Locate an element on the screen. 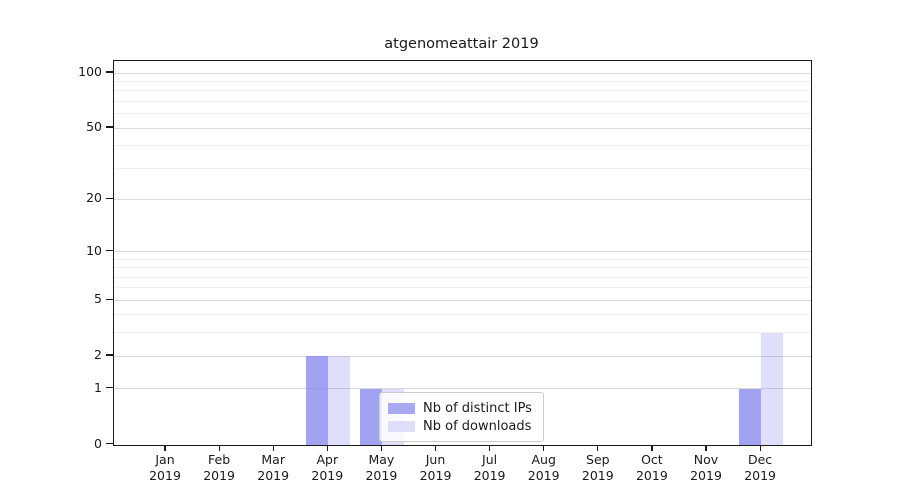 The width and height of the screenshot is (900, 500). x-tick-label: Sep 2019 is located at coordinates (598, 467).